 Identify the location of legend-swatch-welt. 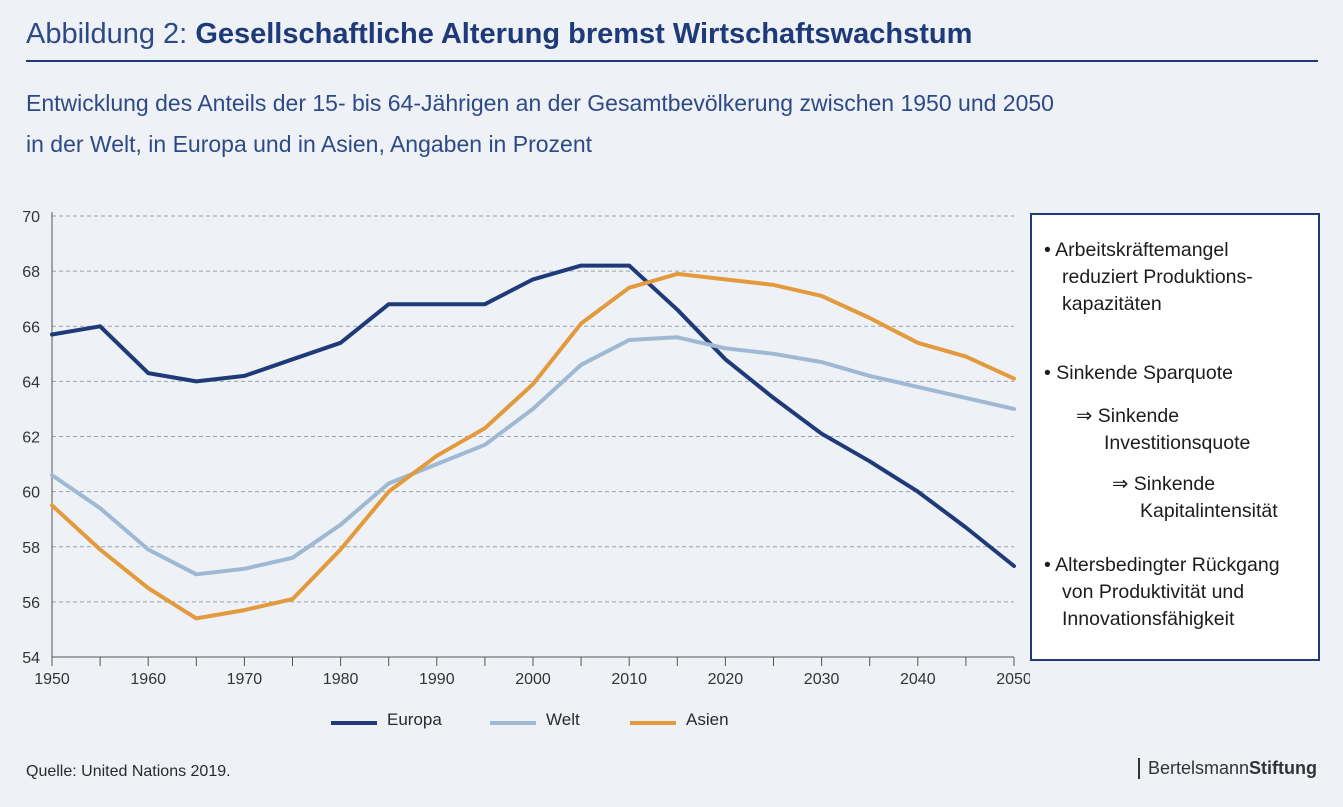
(513, 723).